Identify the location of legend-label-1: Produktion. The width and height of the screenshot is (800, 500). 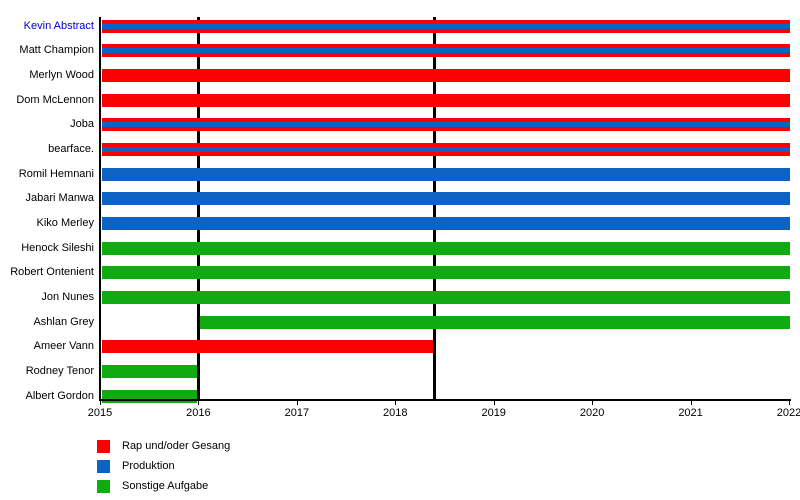
(148, 466).